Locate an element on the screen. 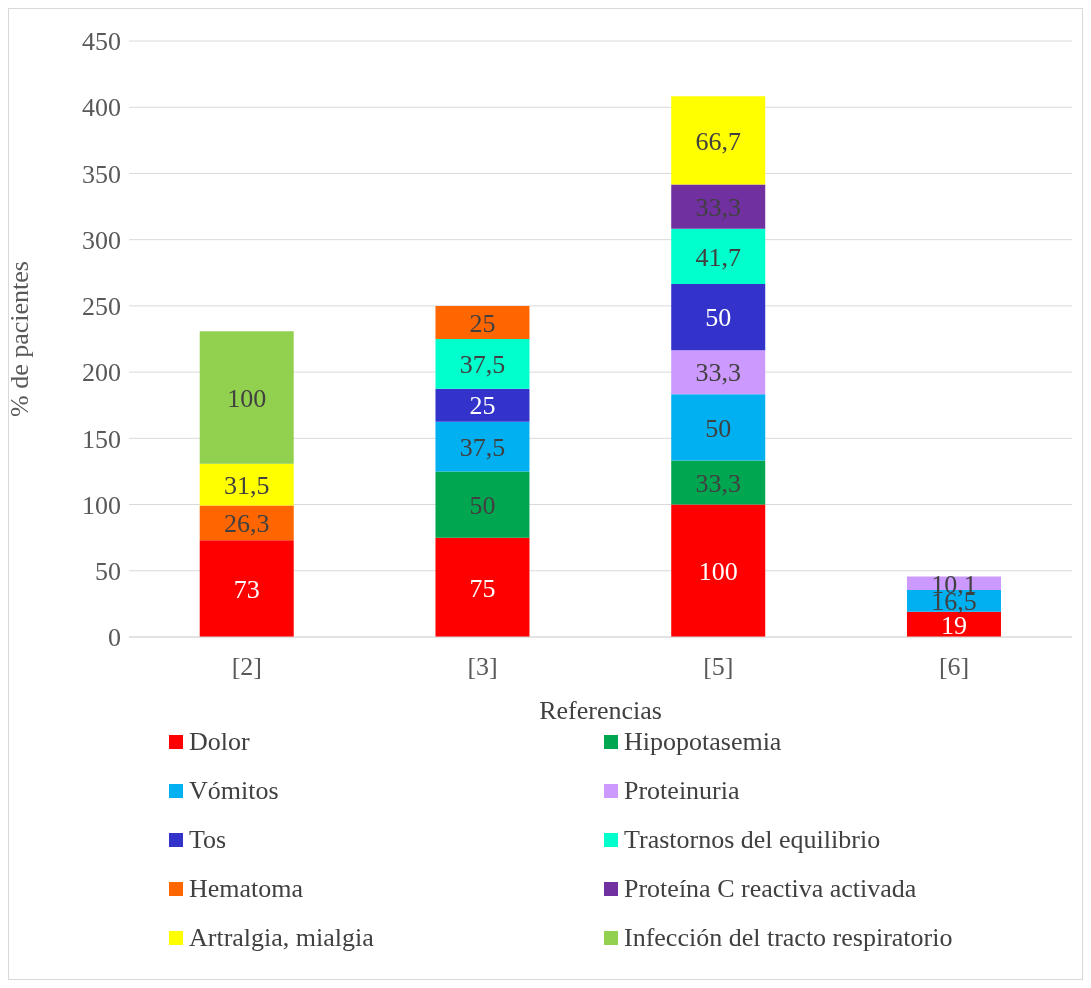  data-label: 75 is located at coordinates (482, 588).